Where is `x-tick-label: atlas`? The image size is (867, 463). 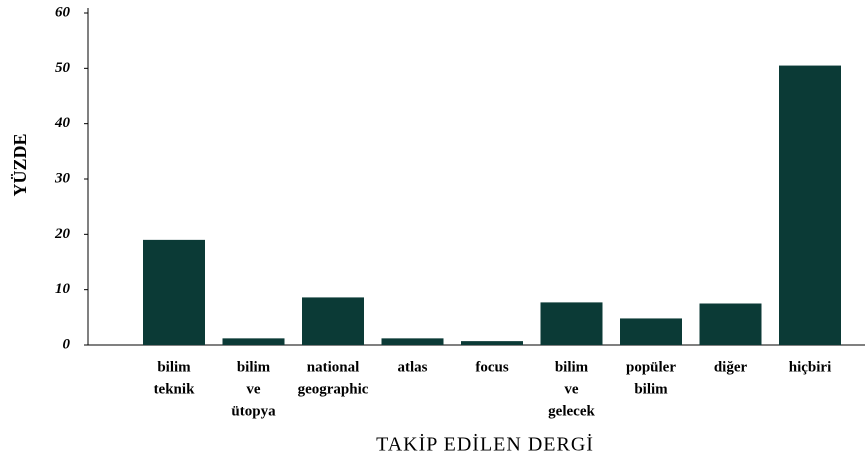 x-tick-label: atlas is located at coordinates (413, 367).